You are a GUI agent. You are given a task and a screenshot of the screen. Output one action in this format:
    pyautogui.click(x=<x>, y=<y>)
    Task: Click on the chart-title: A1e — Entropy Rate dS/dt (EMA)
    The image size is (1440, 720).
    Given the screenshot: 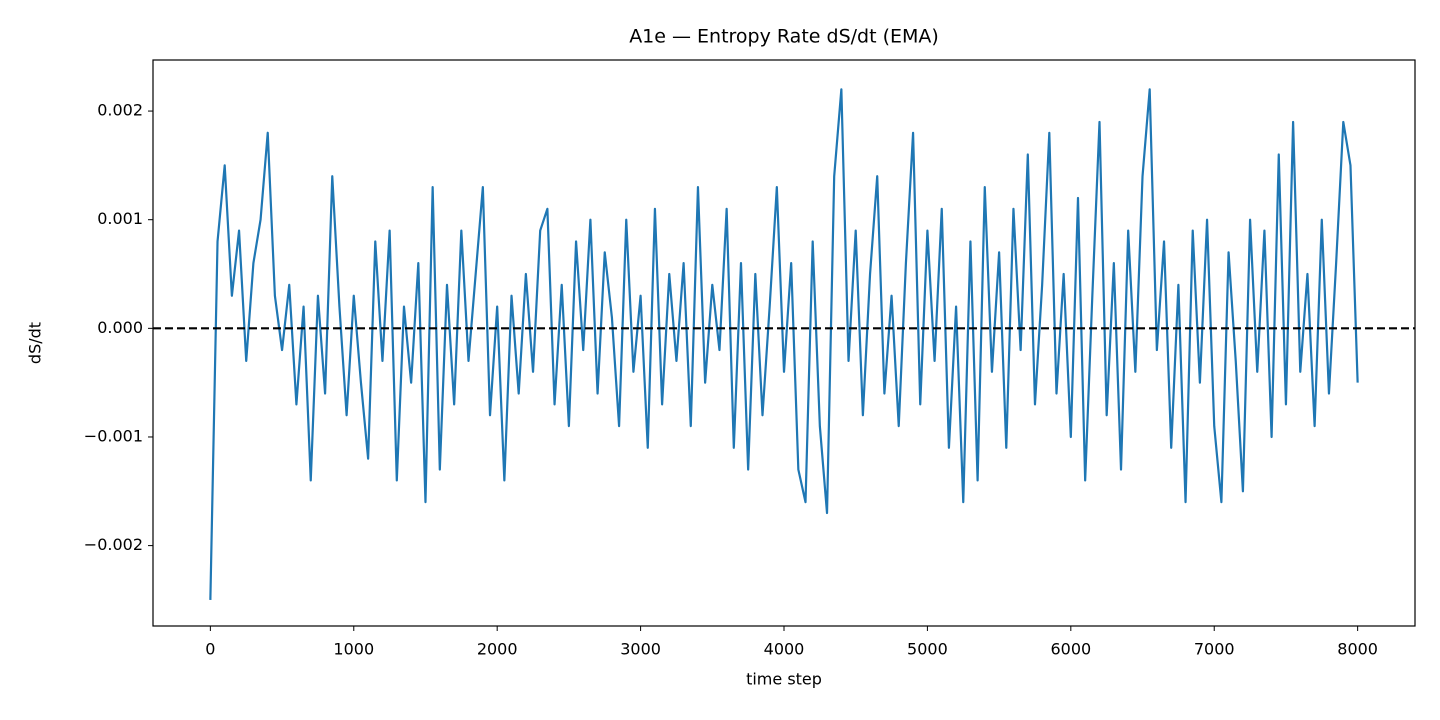 What is the action you would take?
    pyautogui.click(x=784, y=37)
    